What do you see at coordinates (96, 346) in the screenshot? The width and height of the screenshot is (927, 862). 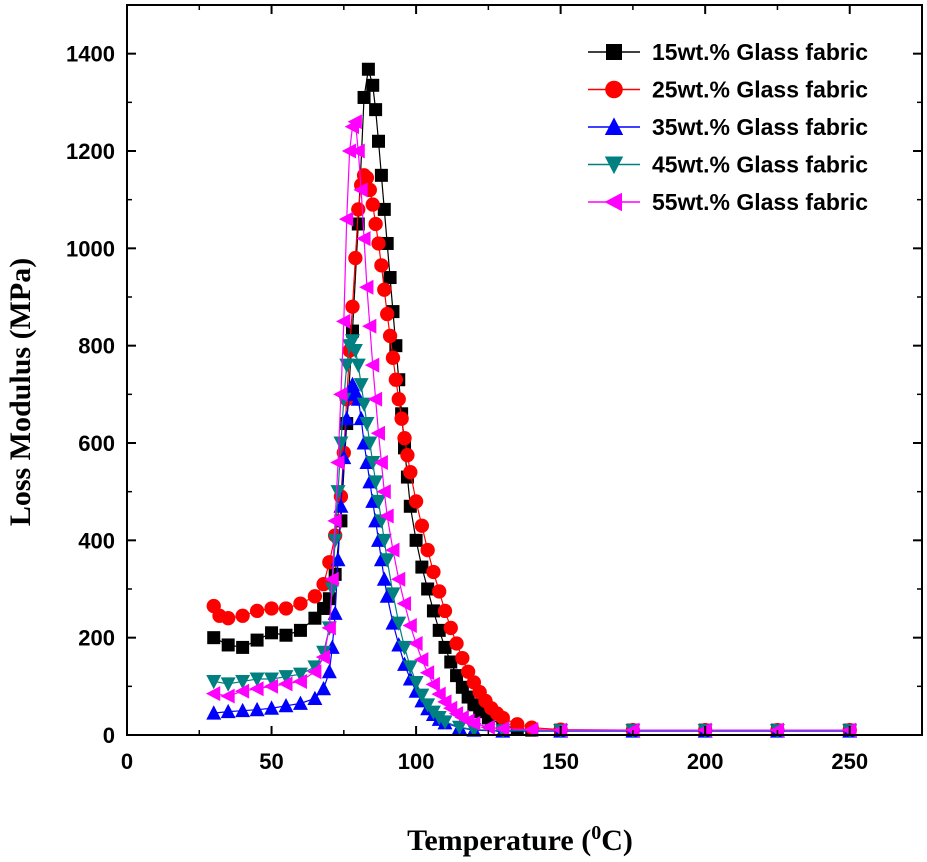 I see `y-tick-label: 800` at bounding box center [96, 346].